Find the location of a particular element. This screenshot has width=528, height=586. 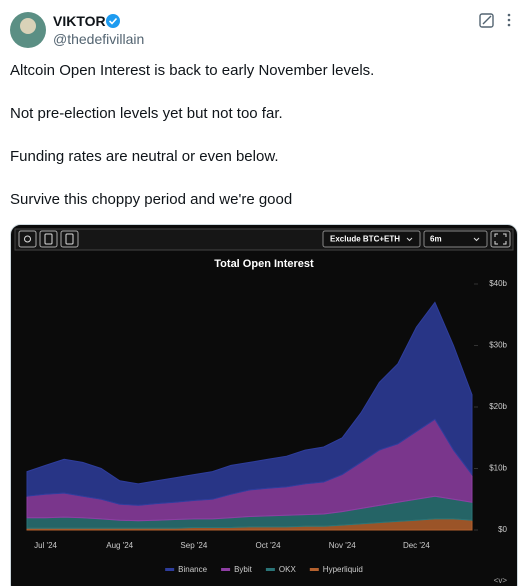

x-tick-label: Sep '24 is located at coordinates (193, 545).